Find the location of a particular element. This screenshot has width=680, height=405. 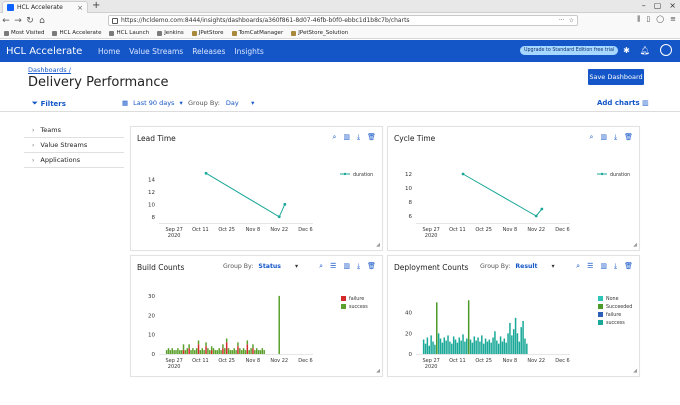

sidebar-icon: ▯ is located at coordinates (648, 19).